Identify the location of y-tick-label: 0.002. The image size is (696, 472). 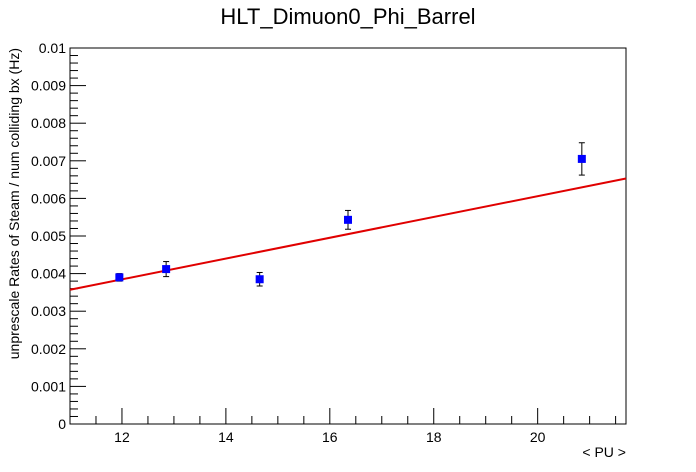
(48, 349).